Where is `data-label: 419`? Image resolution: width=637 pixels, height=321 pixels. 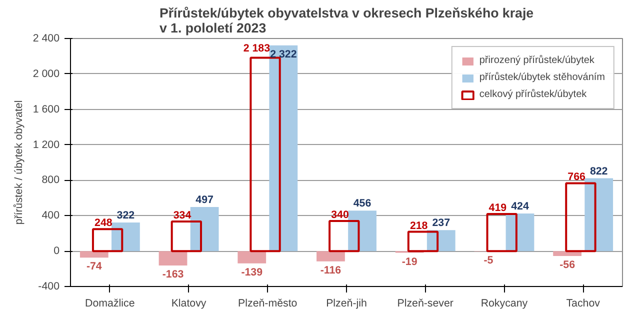
data-label: 419 is located at coordinates (497, 208).